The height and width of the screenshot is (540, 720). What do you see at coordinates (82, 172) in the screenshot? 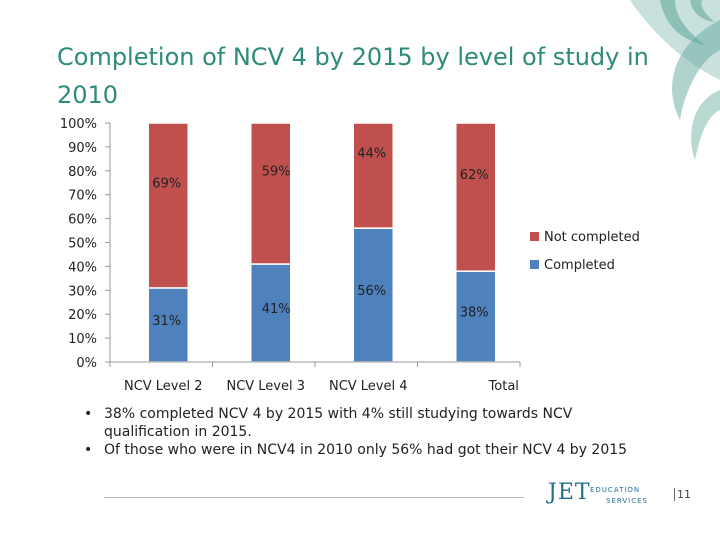
I see `y-tick-label: 80%` at bounding box center [82, 172].